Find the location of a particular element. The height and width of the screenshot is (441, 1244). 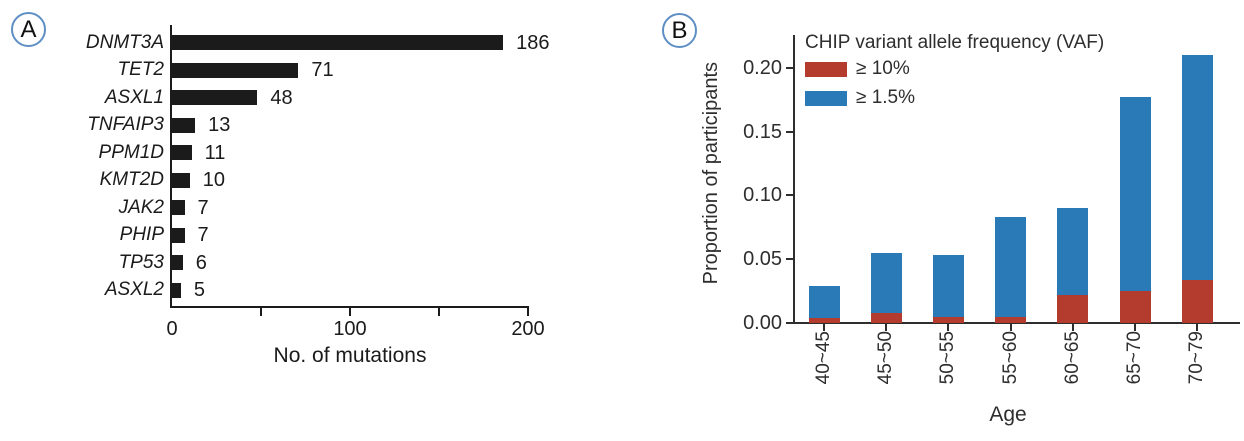

vaf-x-tick-label: 45~50 is located at coordinates (886, 358).